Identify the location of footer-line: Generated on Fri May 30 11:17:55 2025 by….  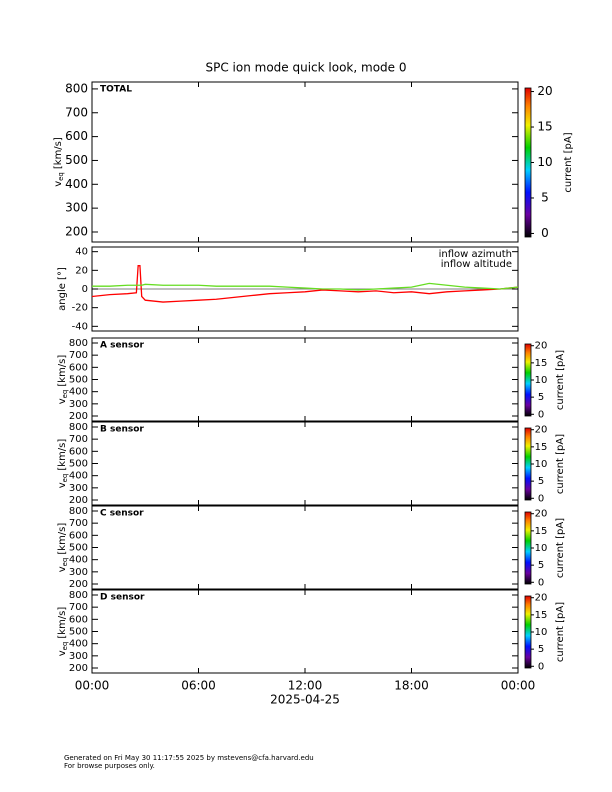
(189, 758).